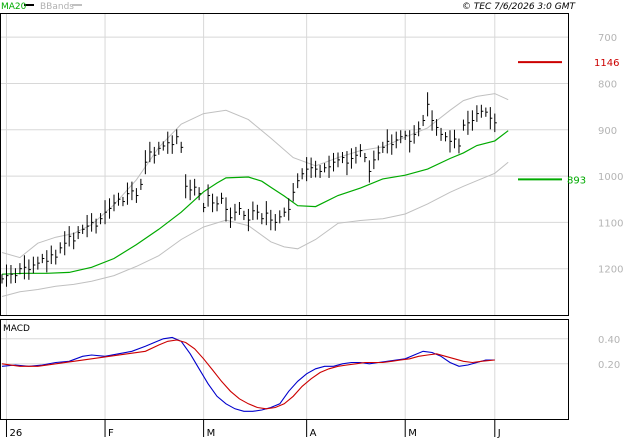 This screenshot has width=627, height=444. What do you see at coordinates (609, 353) in the screenshot?
I see `macd-y-axis: 0.40 0.20` at bounding box center [609, 353].